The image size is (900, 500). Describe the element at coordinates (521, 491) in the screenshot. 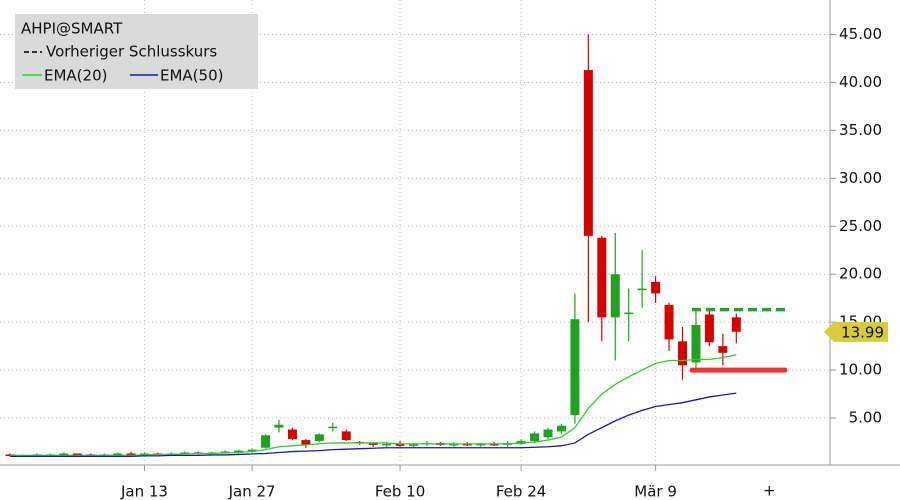

I see `x-tick-label: Feb 24` at that location.